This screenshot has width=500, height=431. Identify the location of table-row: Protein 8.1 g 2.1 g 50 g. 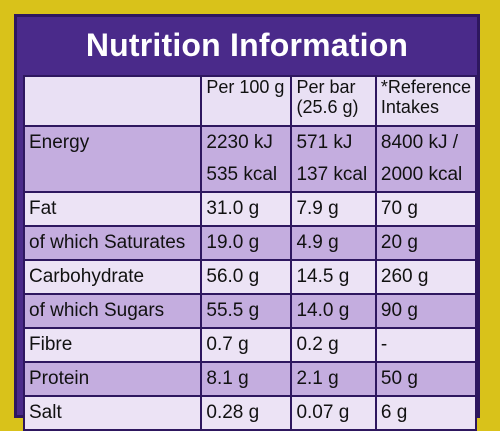
(250, 379).